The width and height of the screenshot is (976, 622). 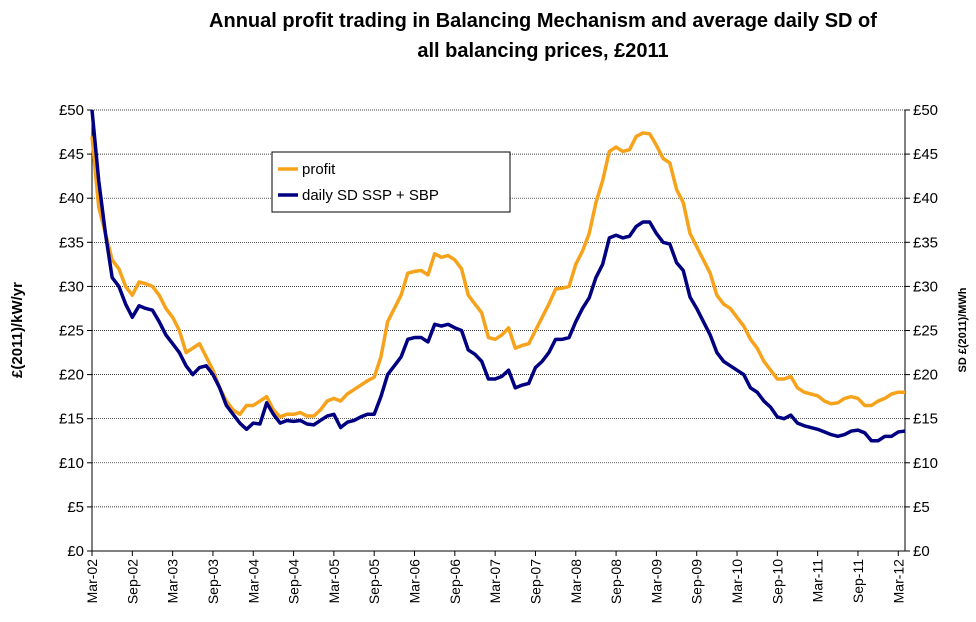 What do you see at coordinates (697, 581) in the screenshot?
I see `x-tick-label: Sep-09` at bounding box center [697, 581].